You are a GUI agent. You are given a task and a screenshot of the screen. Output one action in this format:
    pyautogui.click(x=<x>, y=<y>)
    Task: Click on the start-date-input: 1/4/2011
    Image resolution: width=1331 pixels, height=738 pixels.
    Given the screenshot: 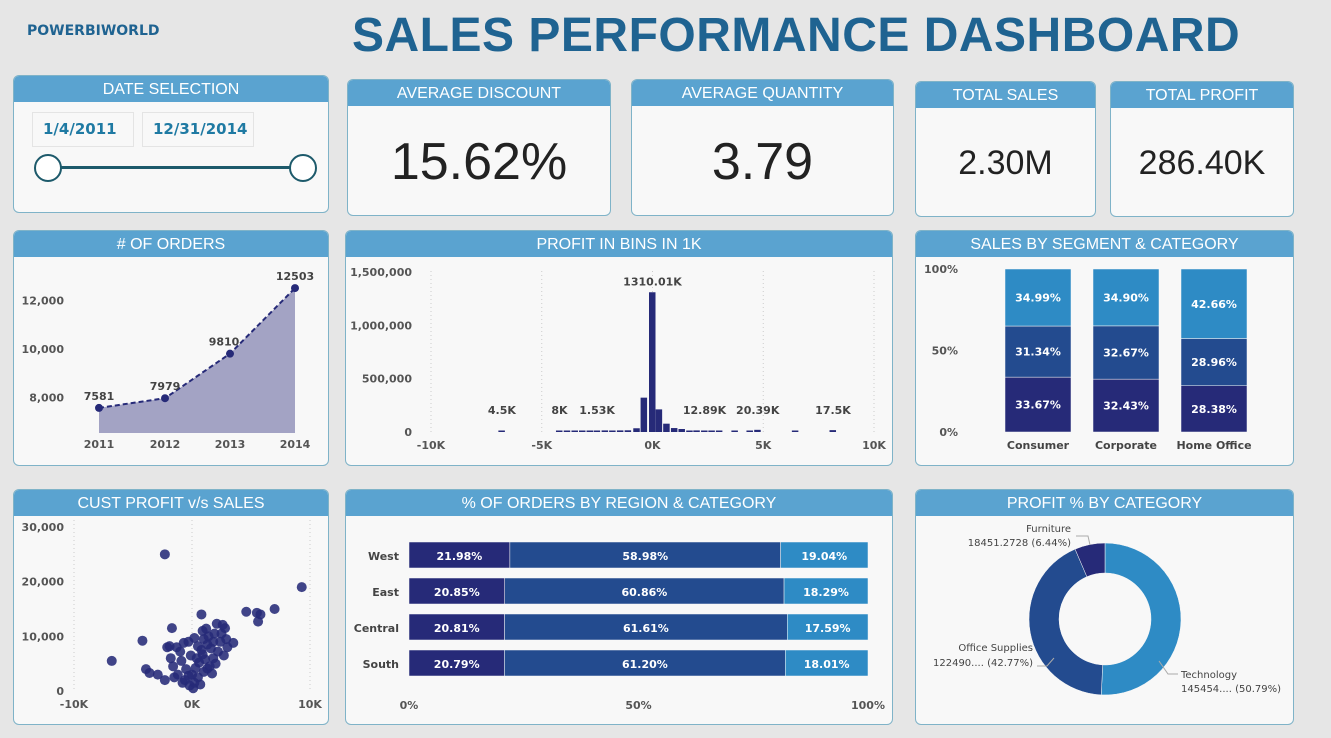 What is the action you would take?
    pyautogui.click(x=83, y=129)
    